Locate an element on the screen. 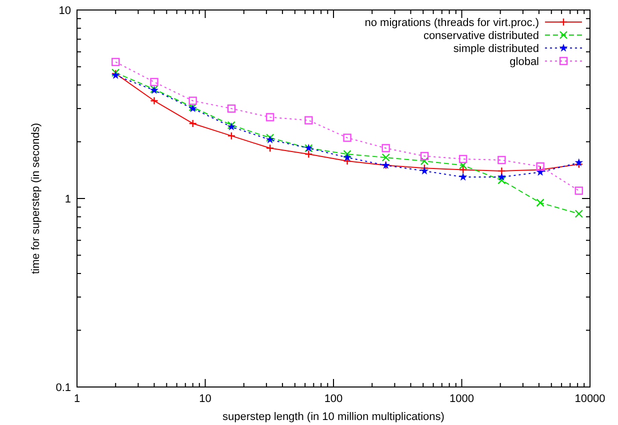 The width and height of the screenshot is (618, 425). x-tick-label: 1 is located at coordinates (77, 399).